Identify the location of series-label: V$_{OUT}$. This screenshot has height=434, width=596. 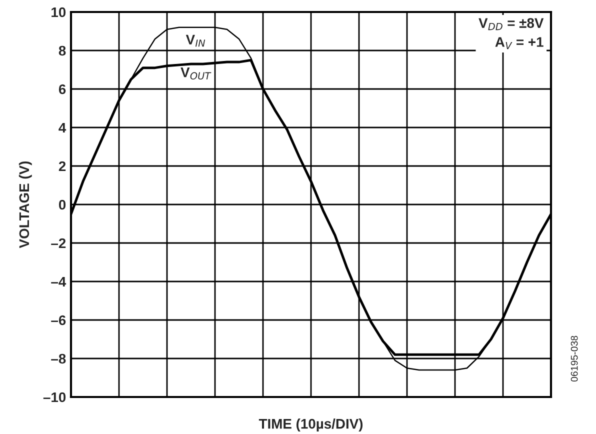
(196, 74).